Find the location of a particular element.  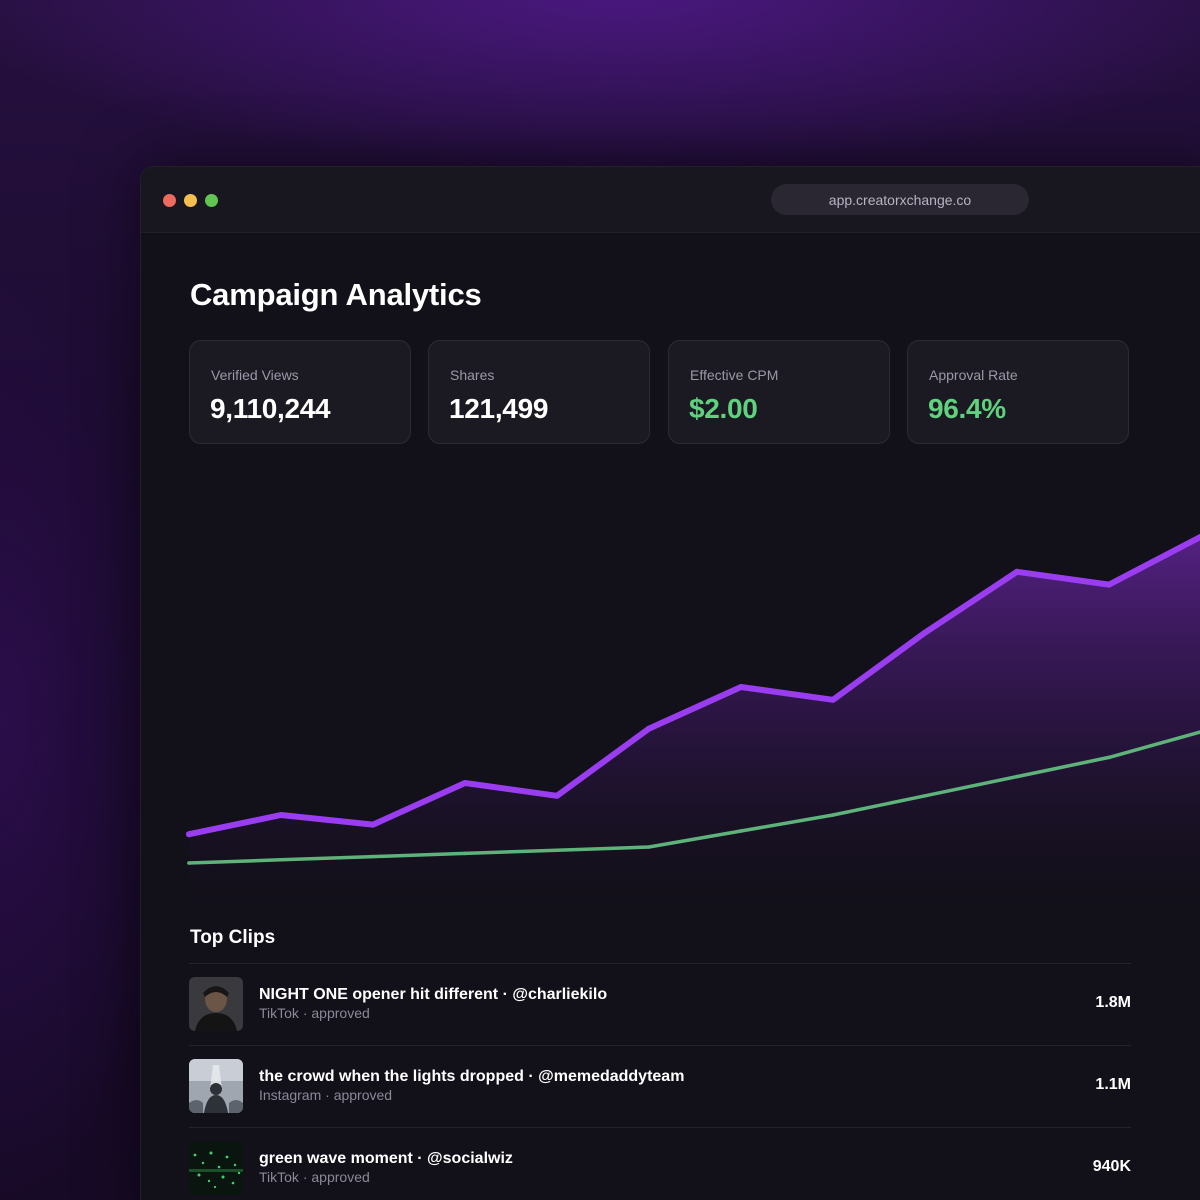

stat-label: Approval Rate is located at coordinates (973, 375).